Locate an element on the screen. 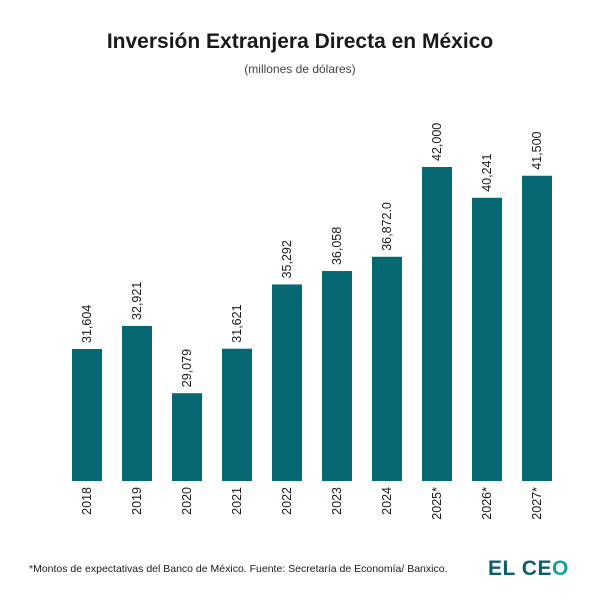 This screenshot has height=600, width=600. data-label-2020: 29,079 is located at coordinates (187, 368).